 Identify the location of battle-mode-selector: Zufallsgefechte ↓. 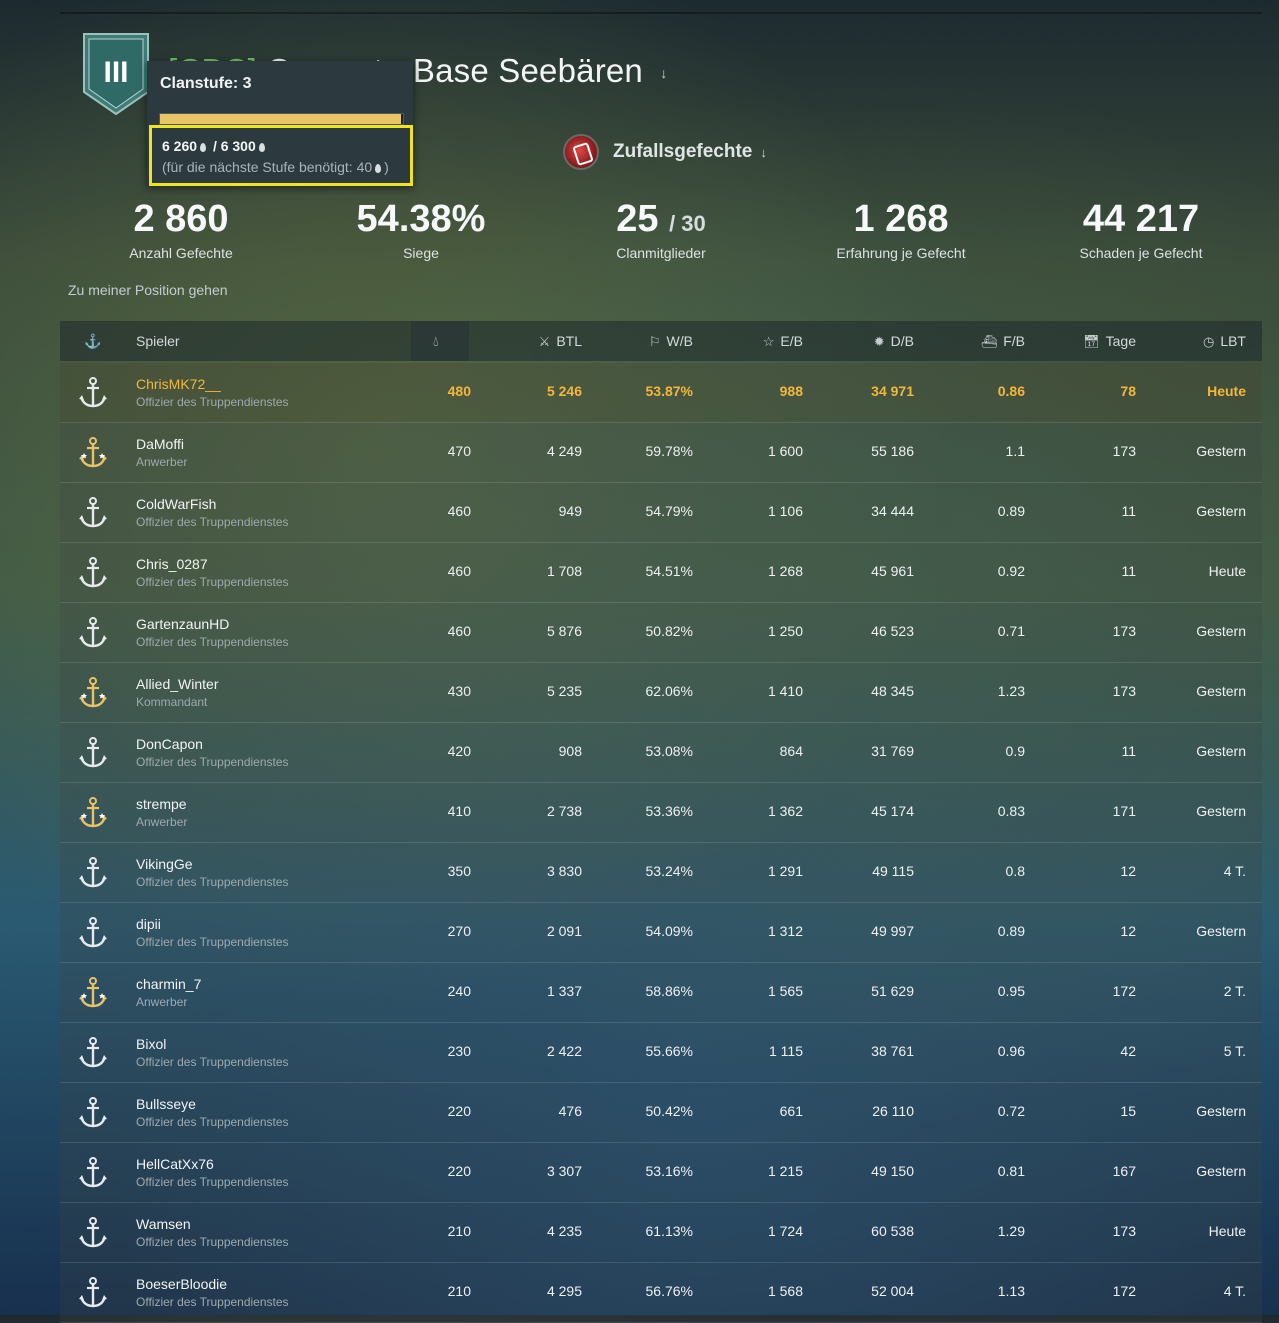
(665, 152).